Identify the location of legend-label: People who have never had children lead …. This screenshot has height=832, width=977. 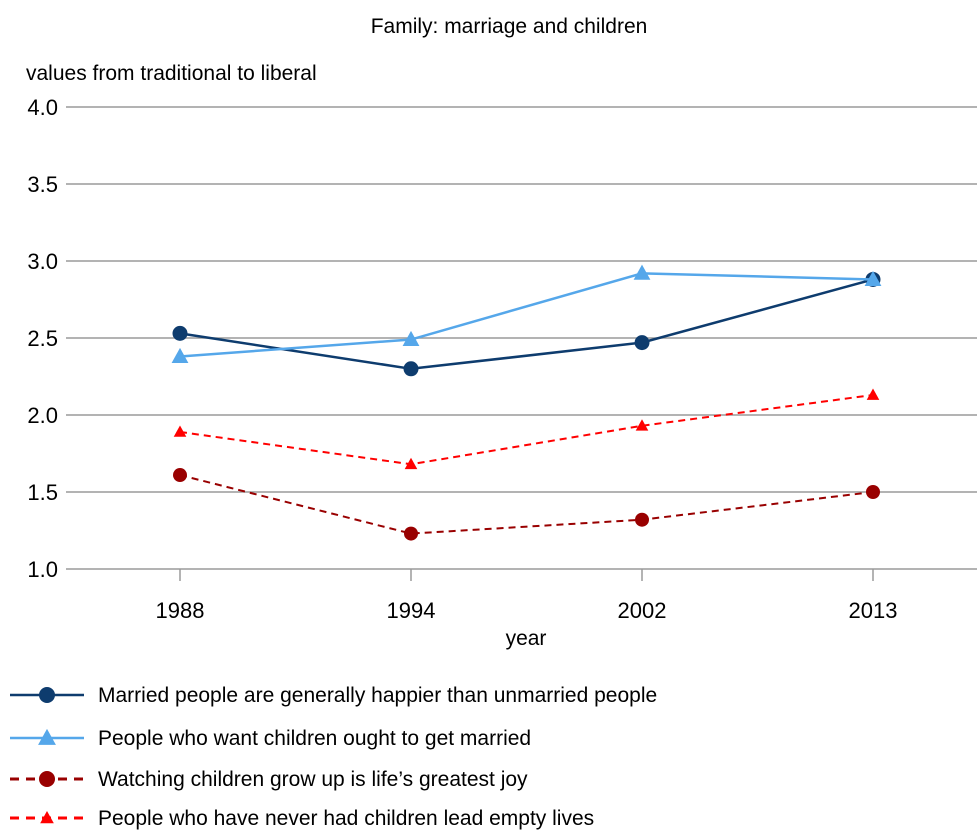
(346, 818).